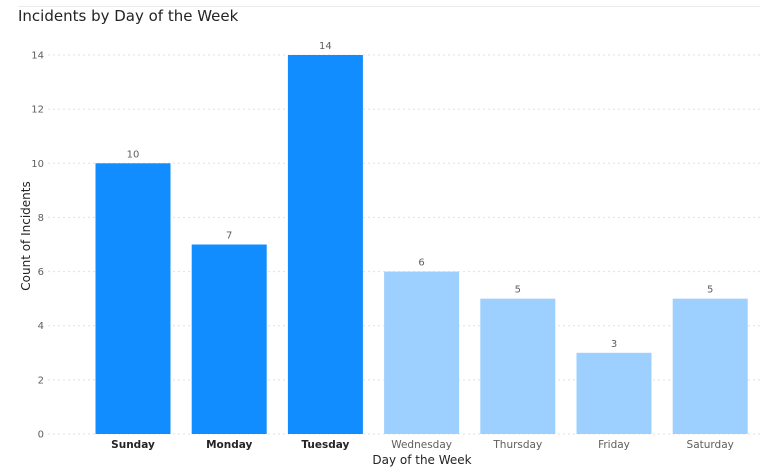  What do you see at coordinates (37, 246) in the screenshot?
I see `y-axis-ticks: 0 2 4 6 8 10 12 14` at bounding box center [37, 246].